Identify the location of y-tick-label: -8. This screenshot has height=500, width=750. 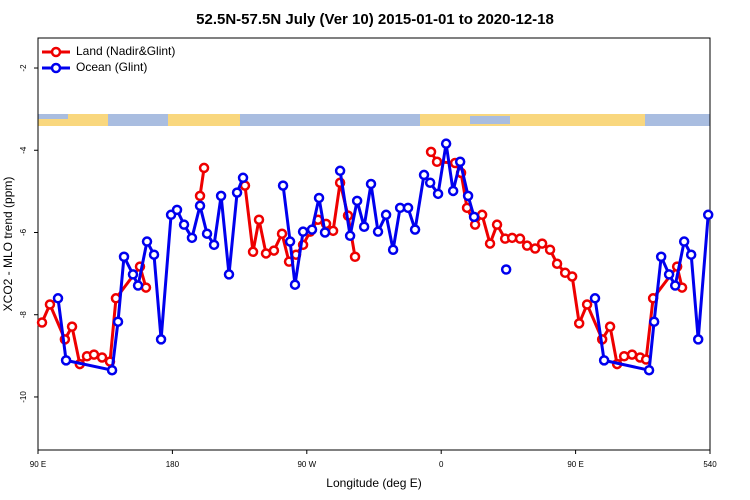
(23, 315).